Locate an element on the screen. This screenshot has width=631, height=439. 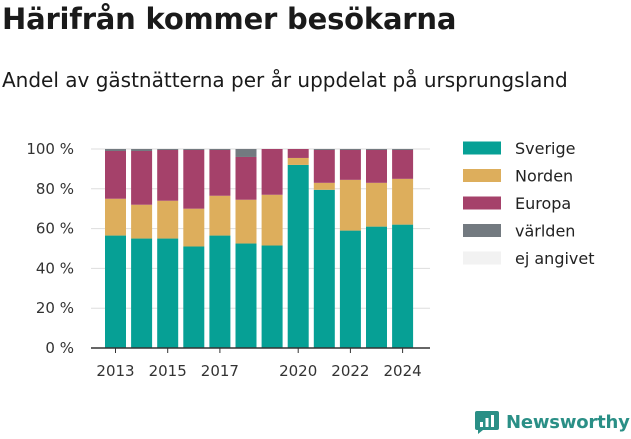
x-tick-label: 2013 is located at coordinates (115, 371).